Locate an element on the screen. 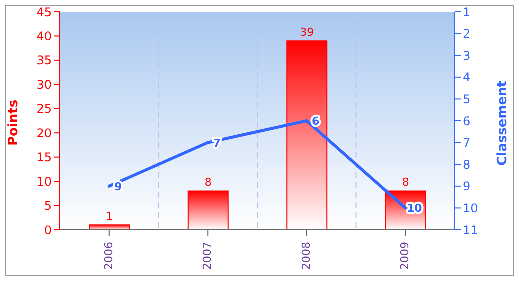 The width and height of the screenshot is (519, 281). y-tick-label: 10 is located at coordinates (44, 181).